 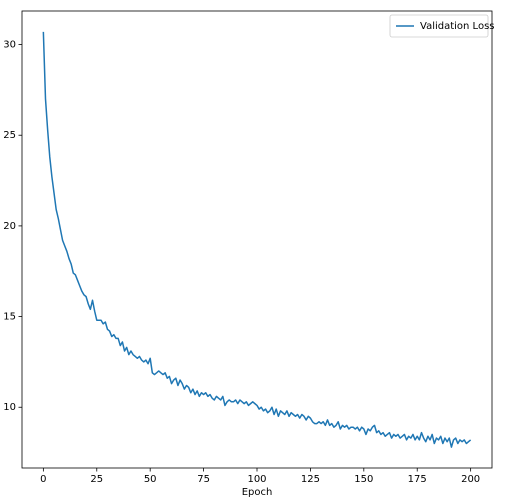 What do you see at coordinates (203, 479) in the screenshot?
I see `x-tick-label: 75` at bounding box center [203, 479].